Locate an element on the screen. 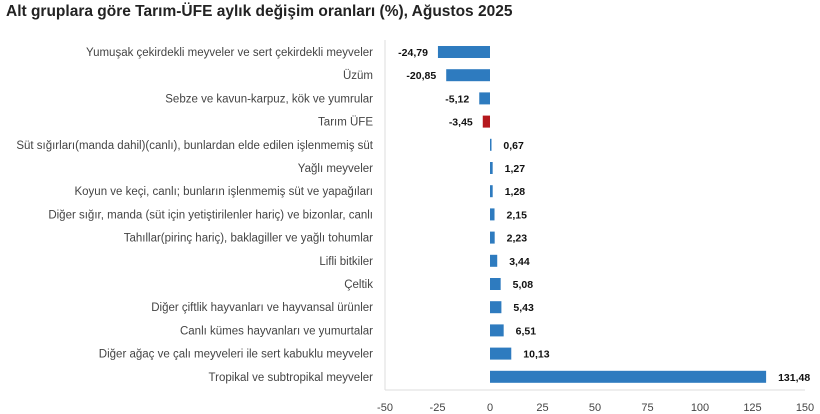 This screenshot has height=414, width=820. data-label: -20,85 is located at coordinates (421, 76).